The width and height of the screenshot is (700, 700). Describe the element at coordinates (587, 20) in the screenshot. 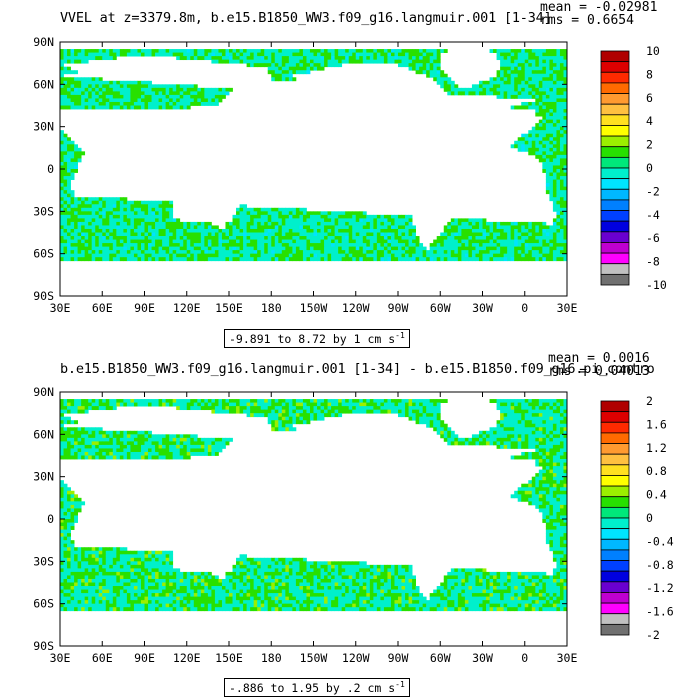

I see `rms-label: rms = 0.6654` at that location.